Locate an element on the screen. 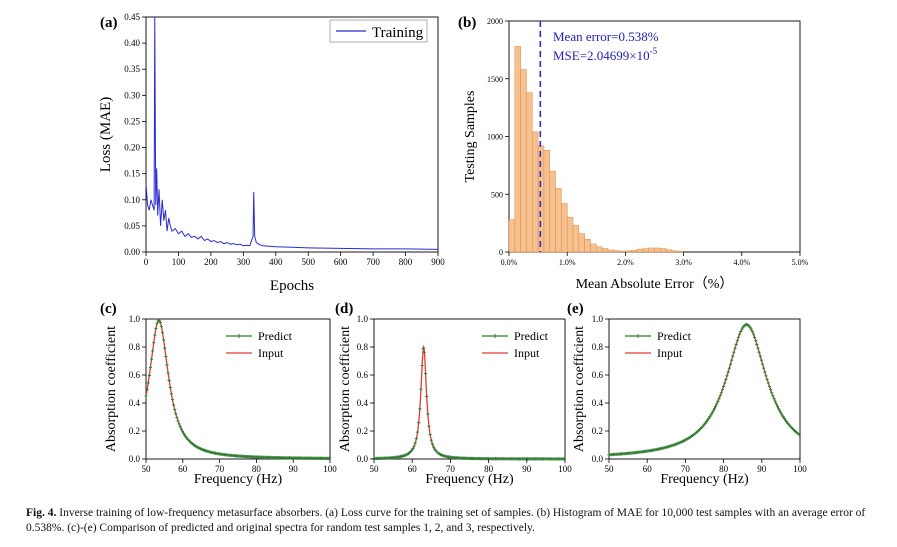 This screenshot has height=547, width=897. y-axis-title: Absorption coefficient is located at coordinates (579, 389).